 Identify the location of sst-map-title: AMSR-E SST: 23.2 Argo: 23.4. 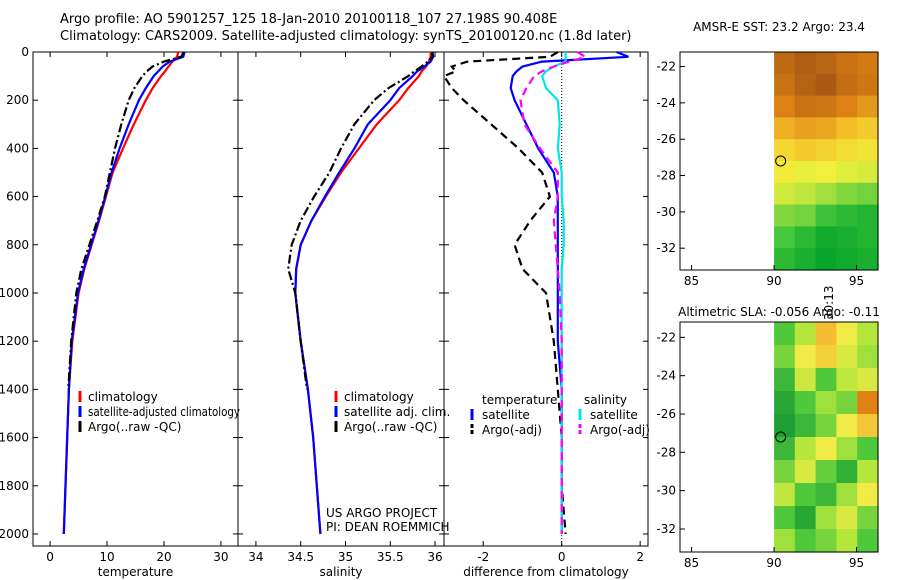
(779, 27).